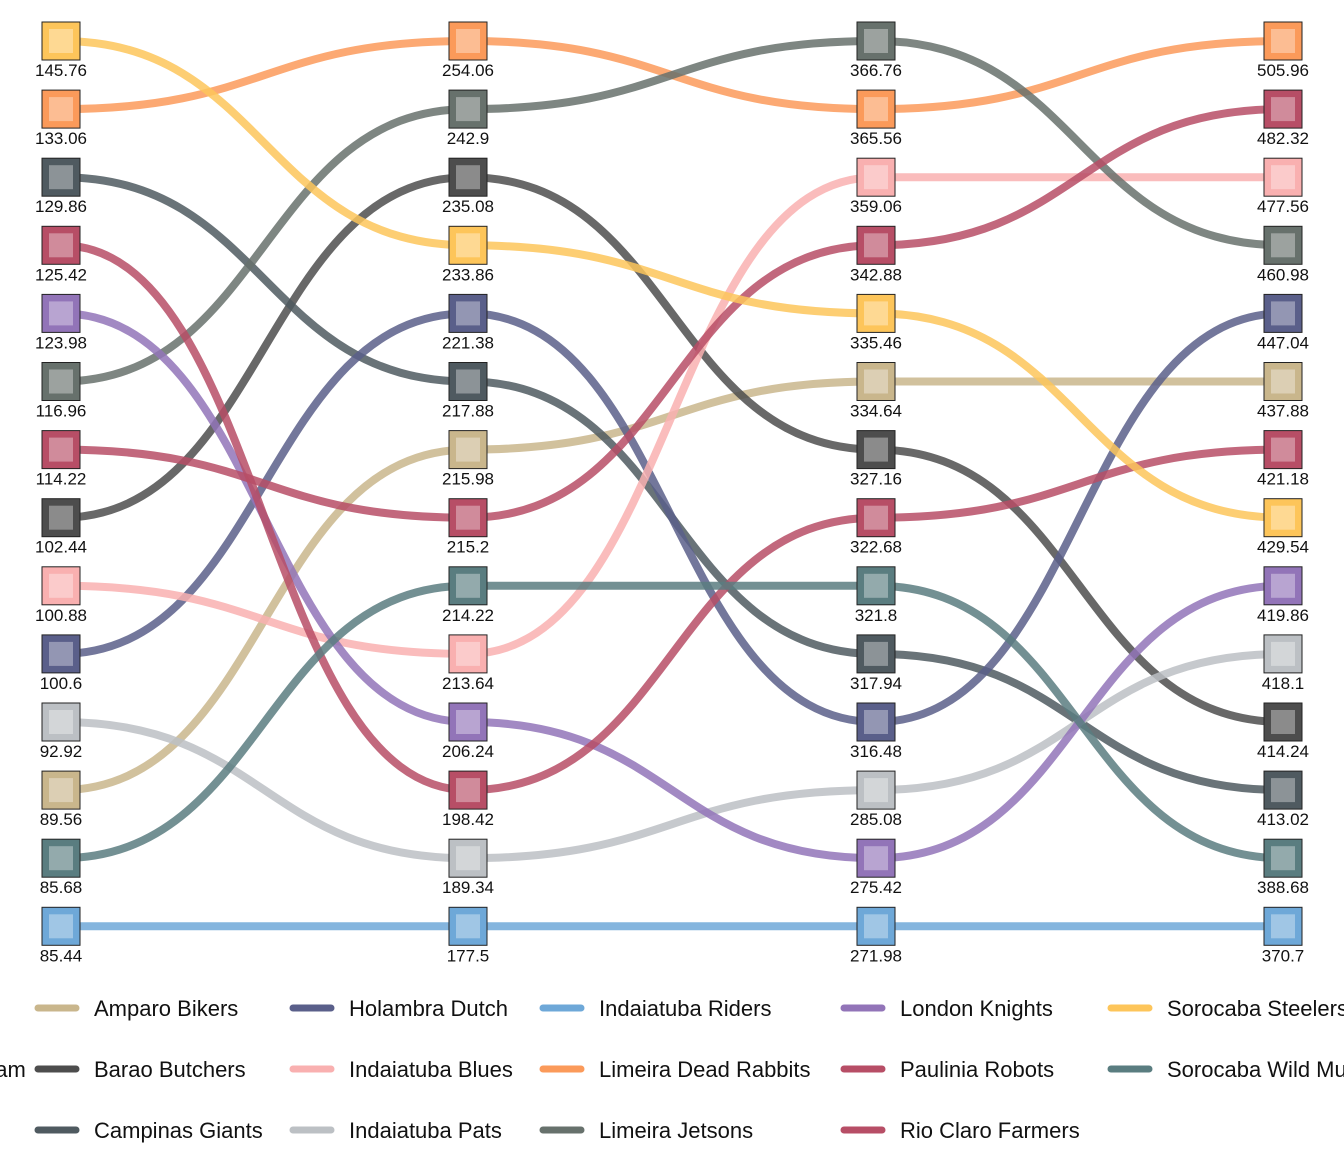 The image size is (1344, 1152). Describe the element at coordinates (61, 887) in the screenshot. I see `value-label-sorocaba-wild-mustangs-1: 85.68` at that location.